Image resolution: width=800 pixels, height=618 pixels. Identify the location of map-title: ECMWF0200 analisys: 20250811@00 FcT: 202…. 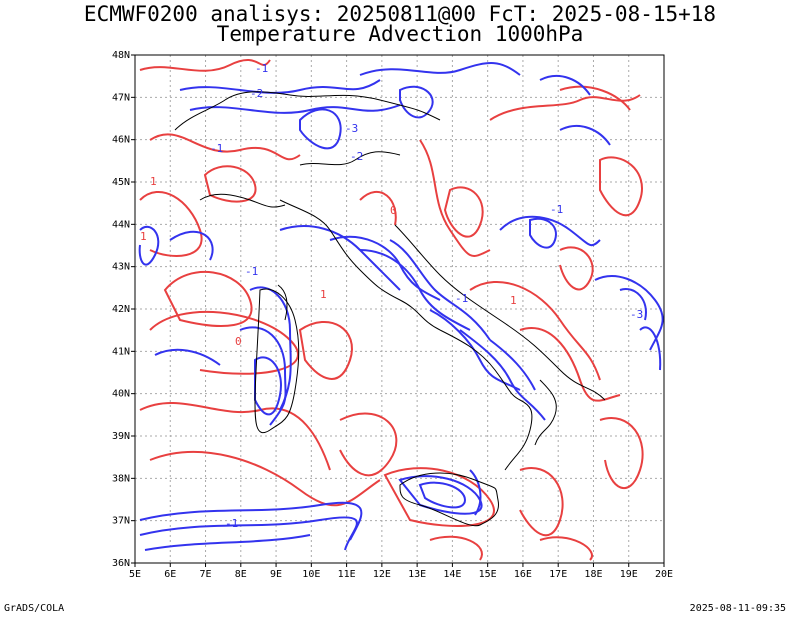
(400, 14).